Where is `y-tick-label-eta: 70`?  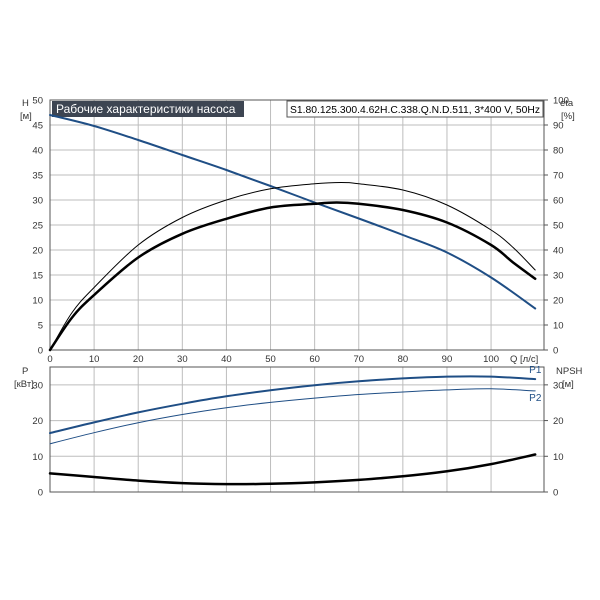
y-tick-label-eta: 70 is located at coordinates (558, 176).